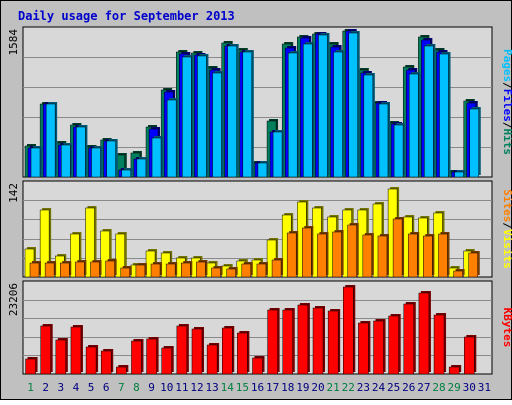 This screenshot has height=405, width=512. What do you see at coordinates (13, 193) in the screenshot?
I see `visits_sites-ymax-label: 142` at bounding box center [13, 193].